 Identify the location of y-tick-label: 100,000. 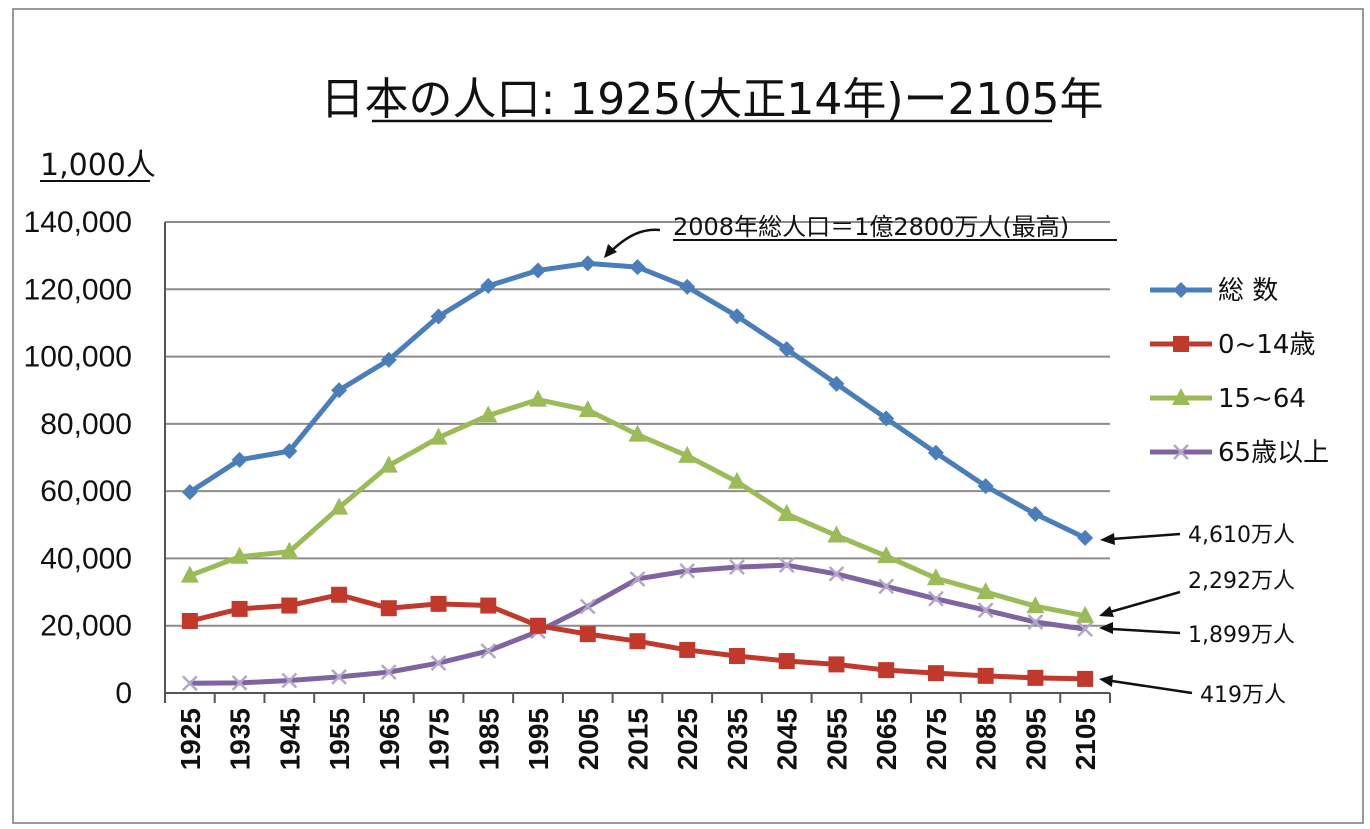
(78, 357).